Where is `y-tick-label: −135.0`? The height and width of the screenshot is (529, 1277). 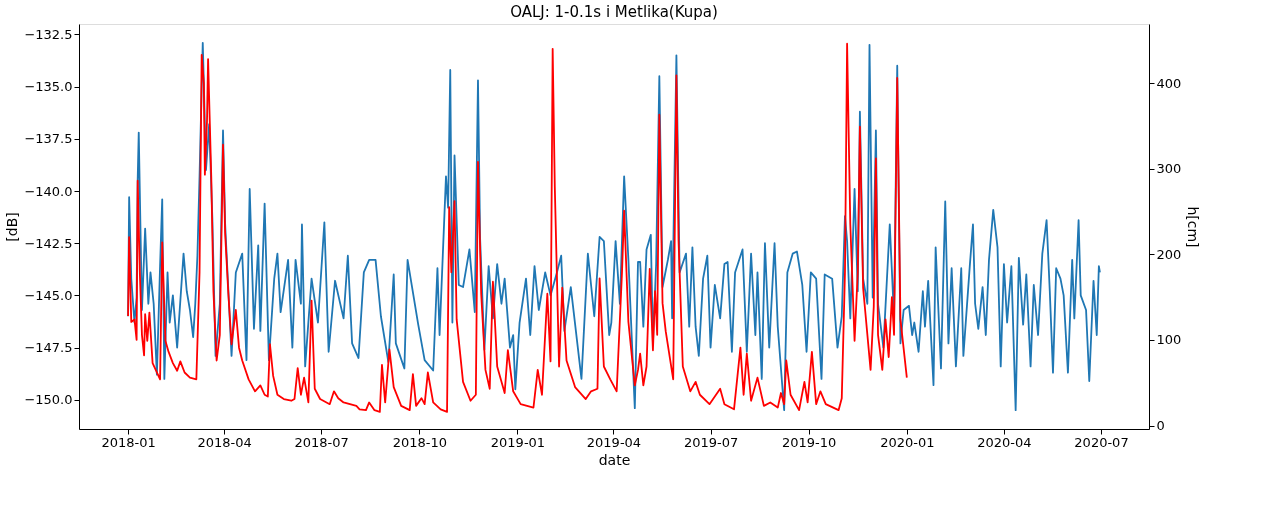
y-tick-label: −135.0 is located at coordinates (48, 87).